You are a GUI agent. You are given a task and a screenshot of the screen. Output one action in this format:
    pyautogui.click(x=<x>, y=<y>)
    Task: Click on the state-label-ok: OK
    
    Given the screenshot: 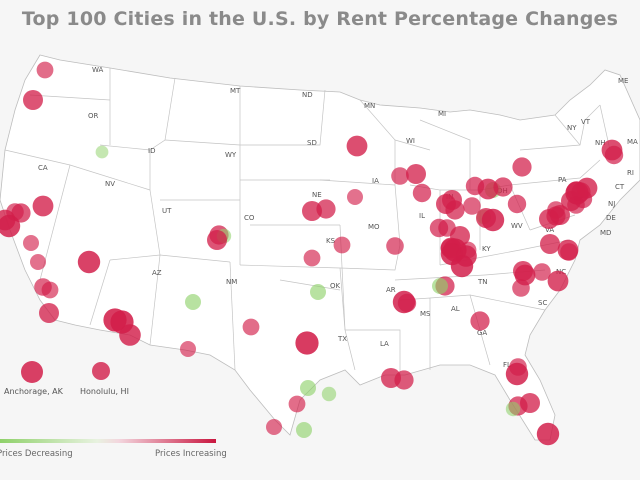 What is the action you would take?
    pyautogui.click(x=335, y=286)
    